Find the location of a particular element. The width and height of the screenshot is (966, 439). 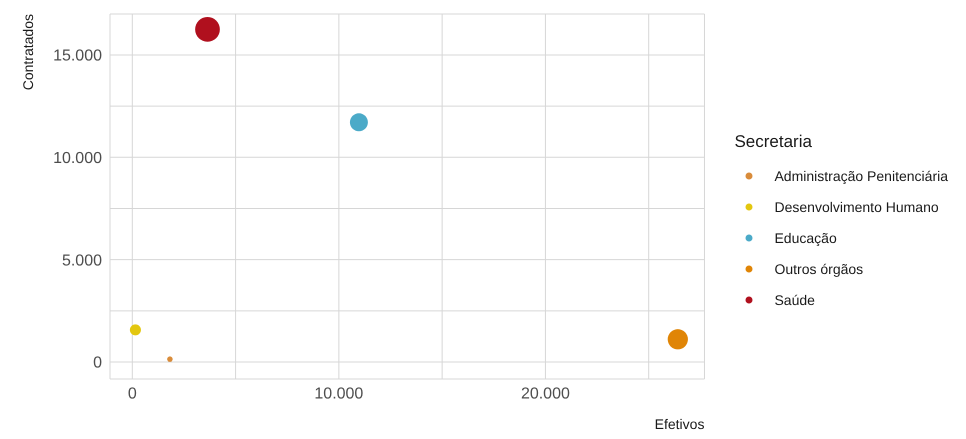

x-tick-label: 10.000 is located at coordinates (339, 393).